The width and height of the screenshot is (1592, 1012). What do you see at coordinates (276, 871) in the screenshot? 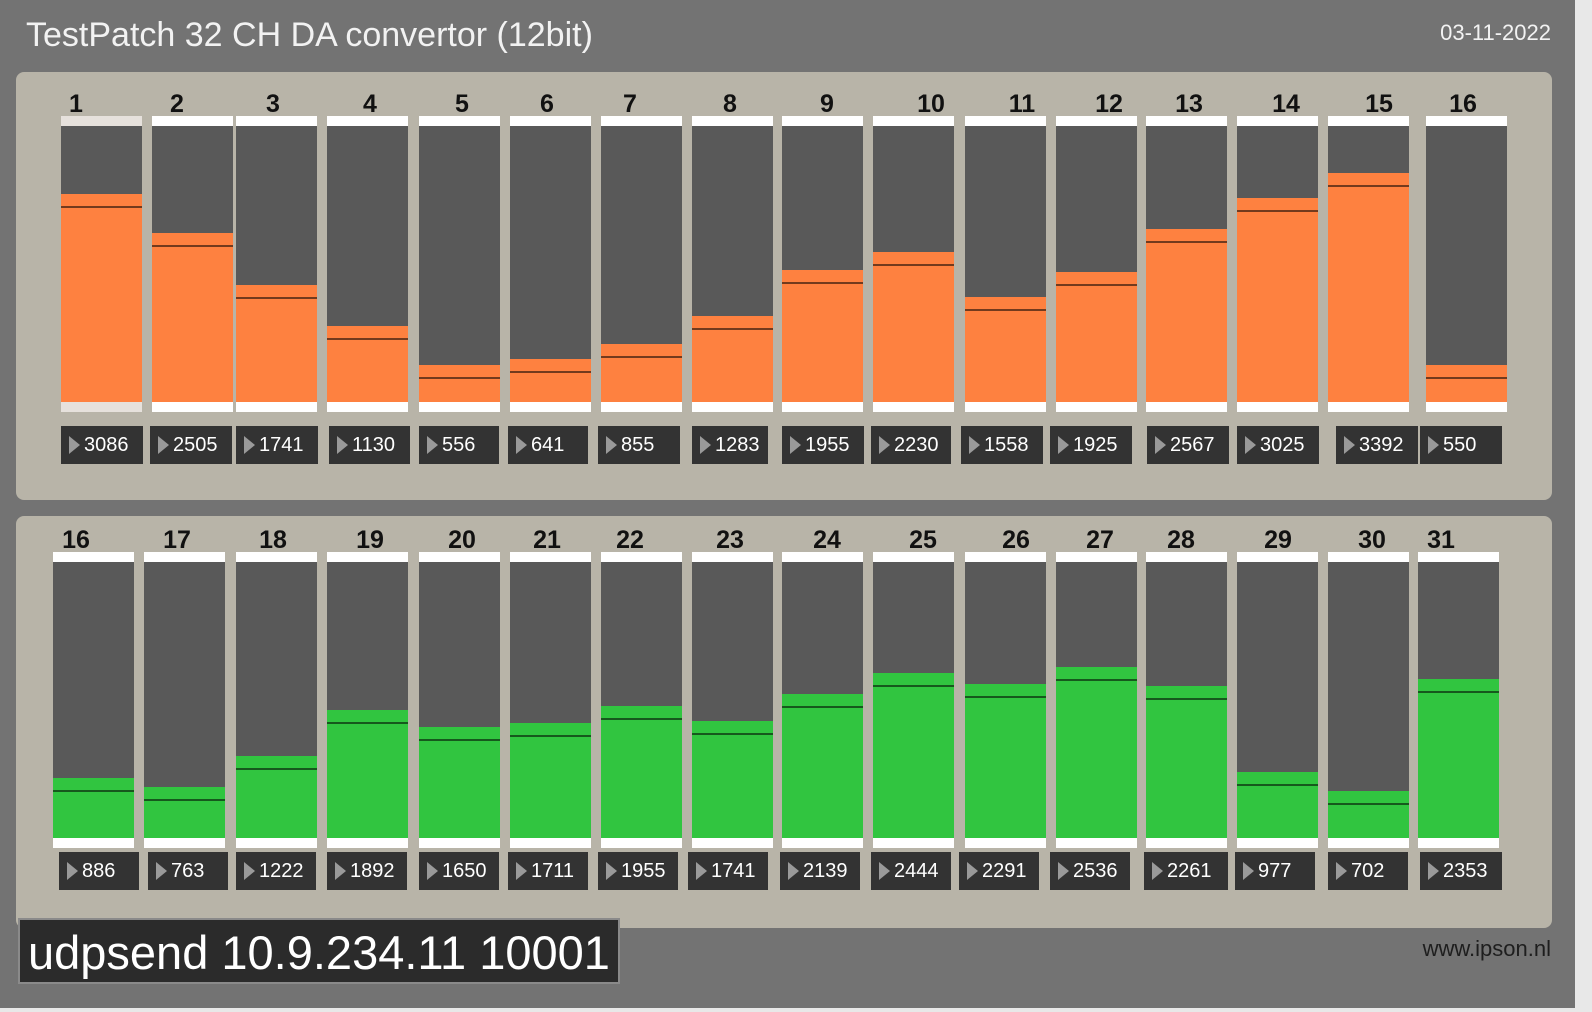
I see `bottom-channel-number-box-3: 1222` at bounding box center [276, 871].